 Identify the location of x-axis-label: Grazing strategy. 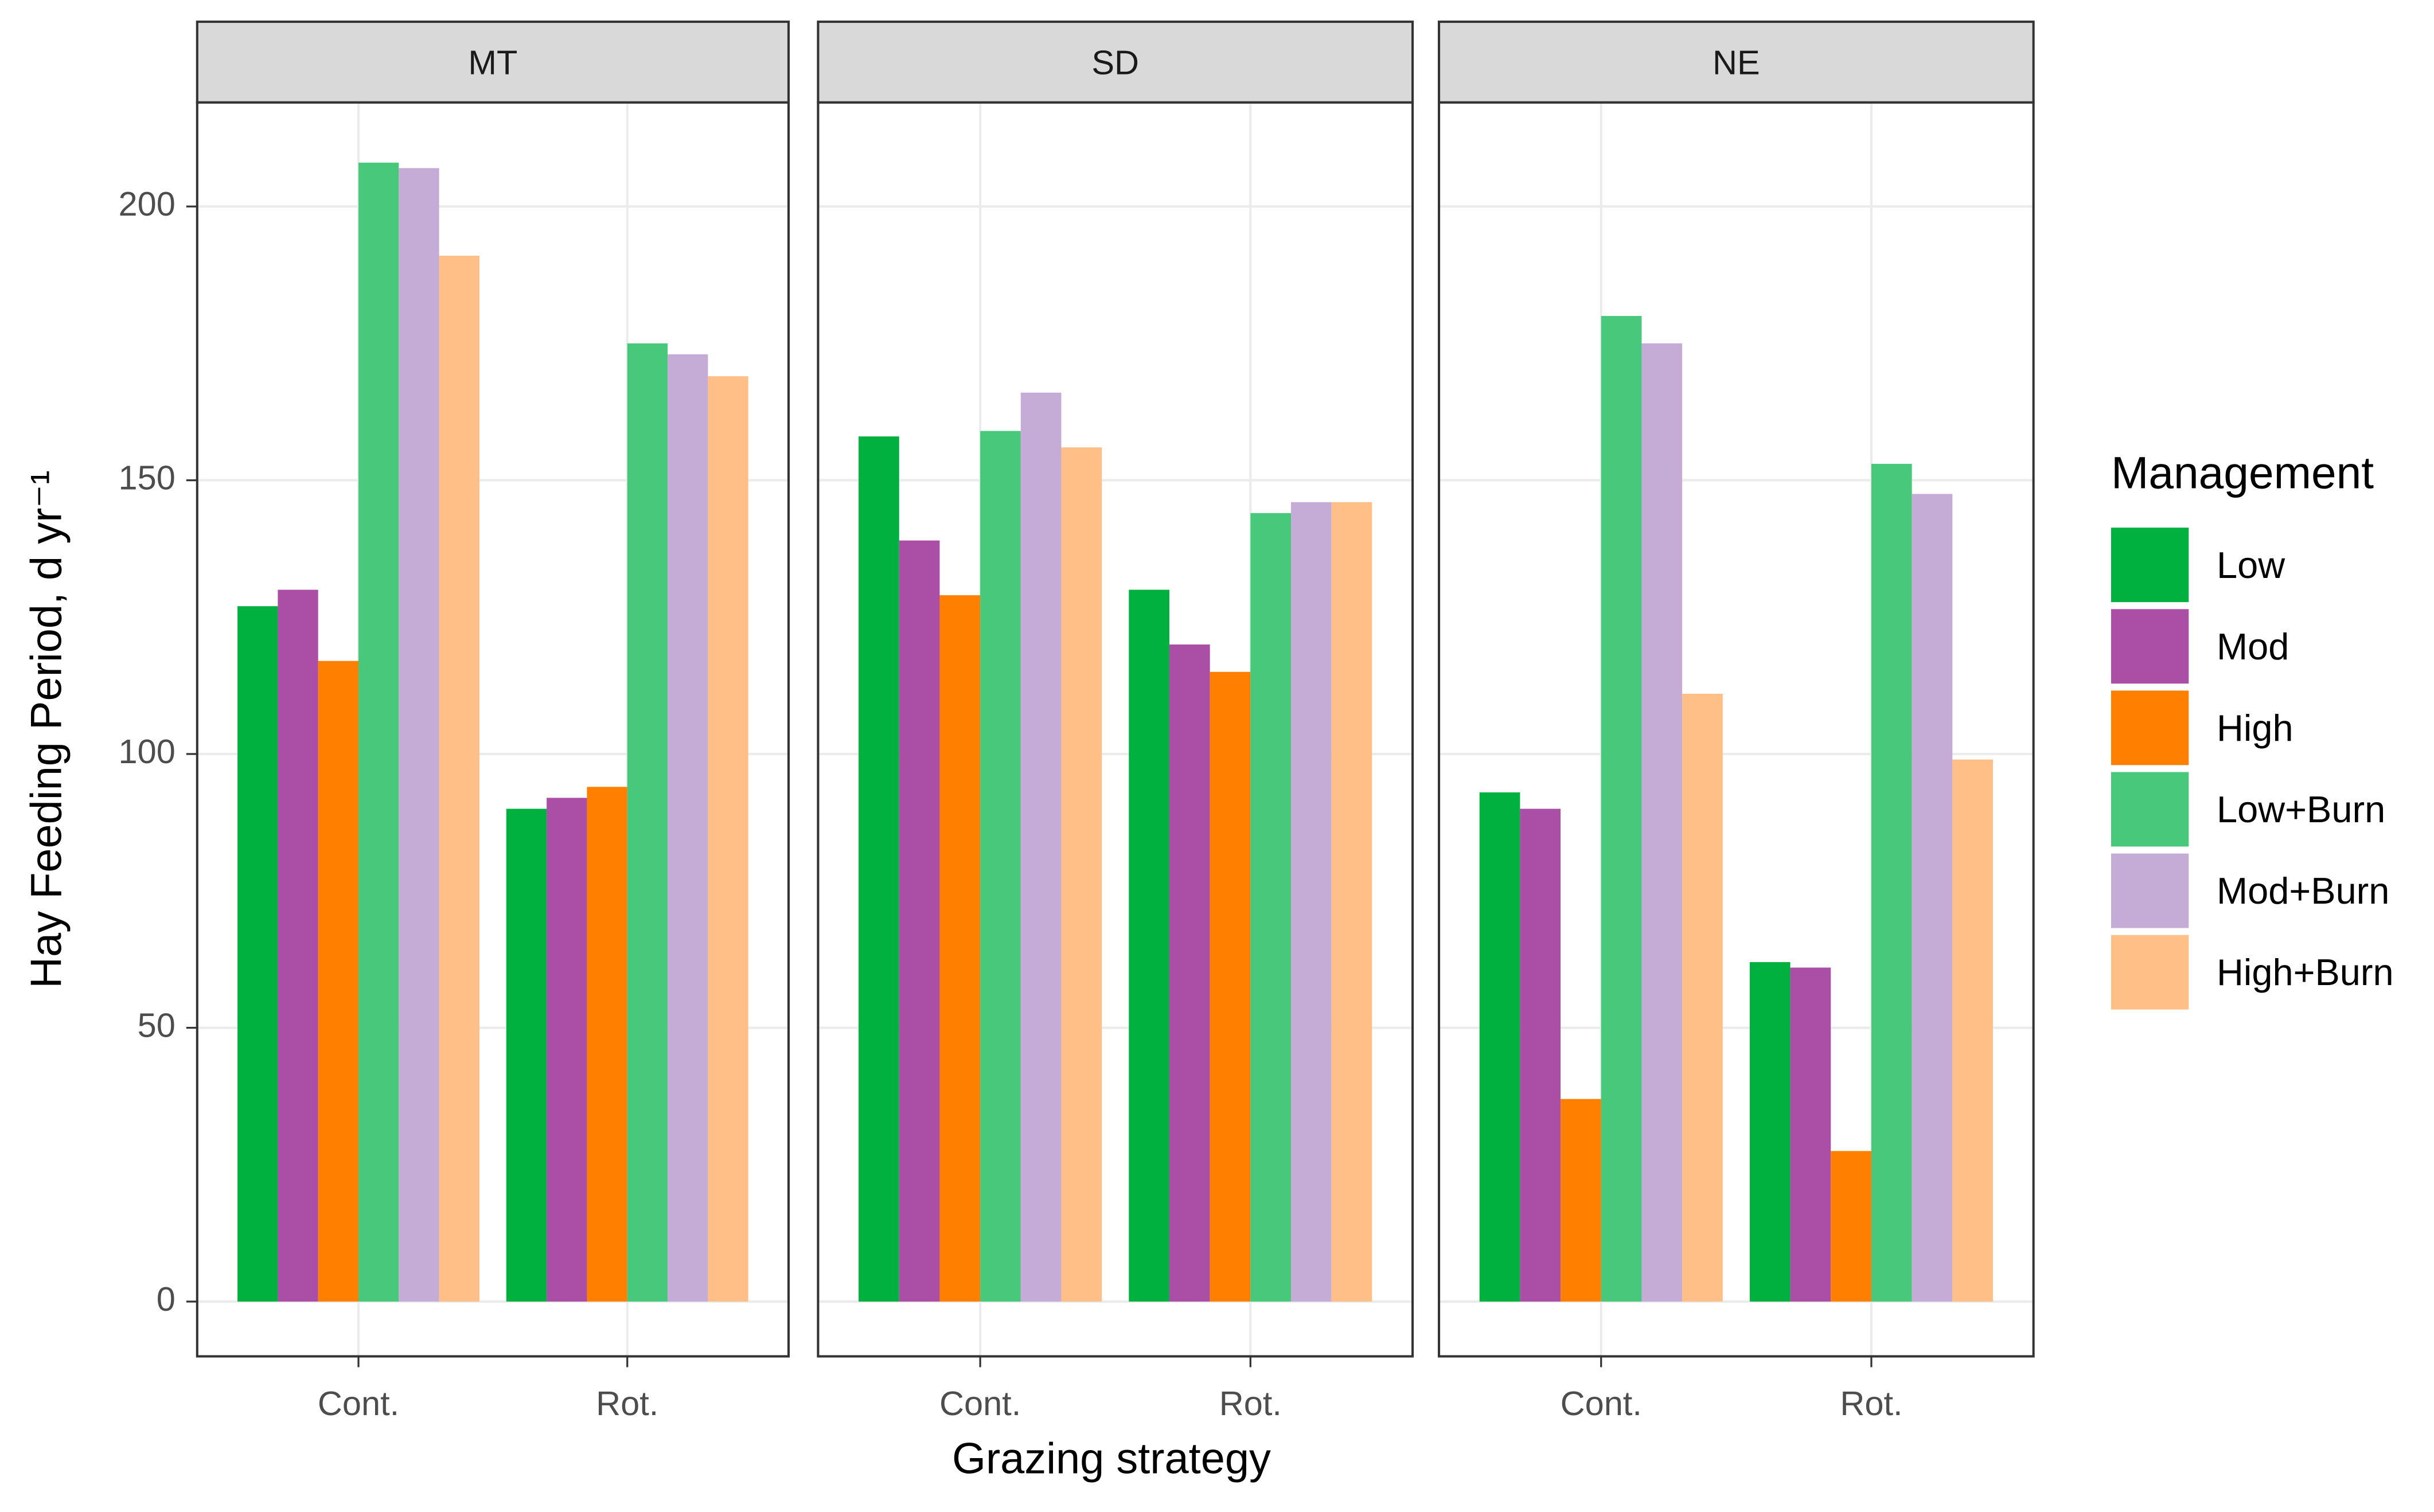
(1111, 1459).